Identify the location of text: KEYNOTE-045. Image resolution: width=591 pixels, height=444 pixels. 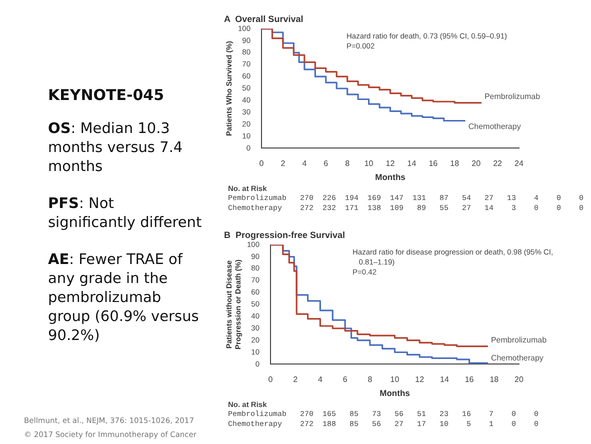
(107, 95).